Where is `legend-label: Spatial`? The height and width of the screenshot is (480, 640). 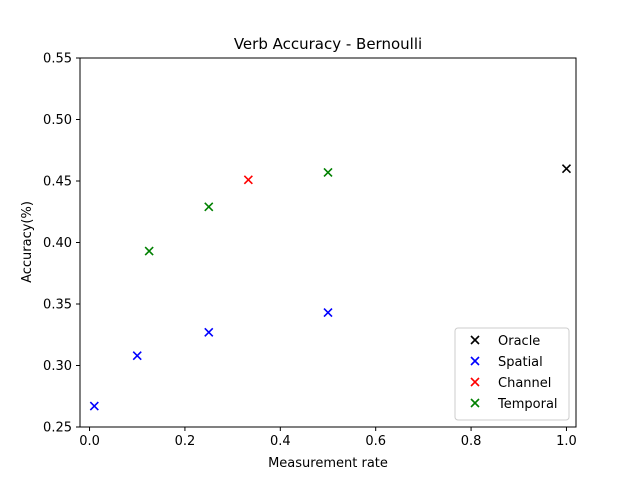 legend-label: Spatial is located at coordinates (520, 362).